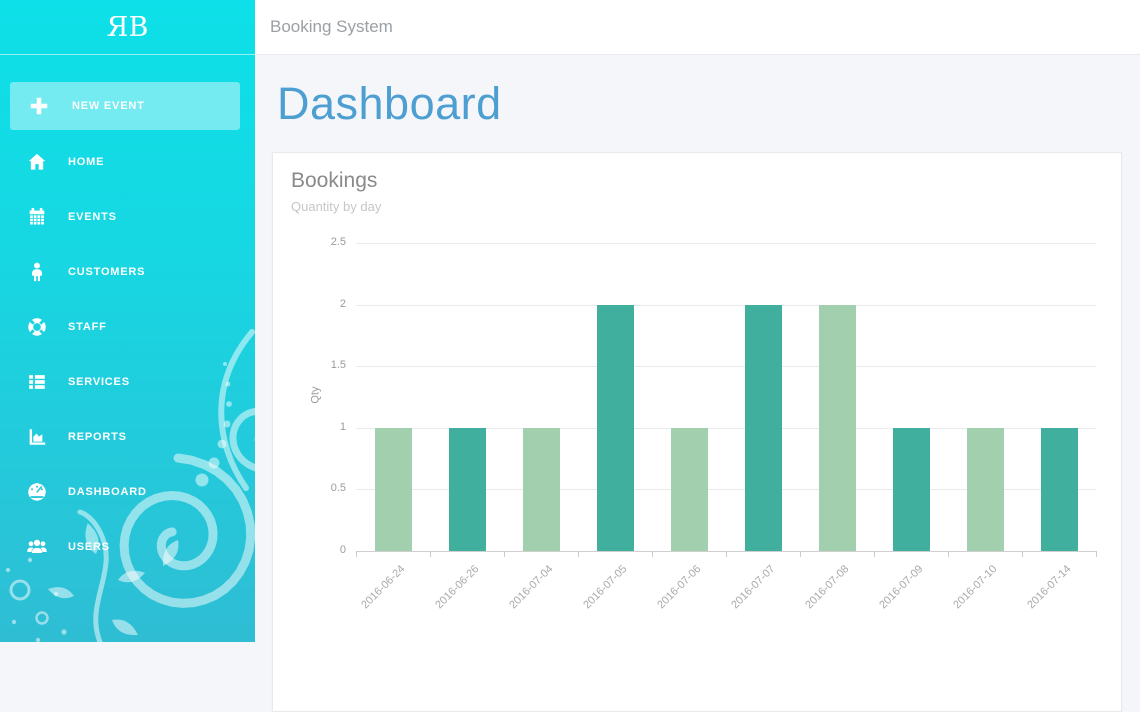  Describe the element at coordinates (331, 26) in the screenshot. I see `app-title: Booking System` at that location.